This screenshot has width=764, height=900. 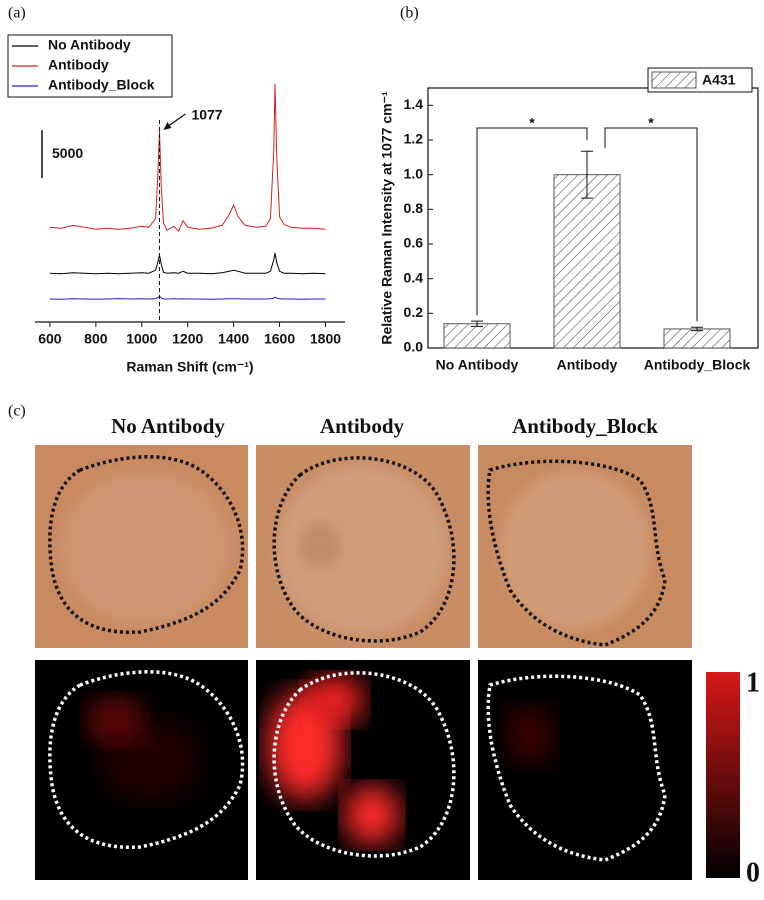 What do you see at coordinates (414, 208) in the screenshot?
I see `y-tick-label: 0.8` at bounding box center [414, 208].